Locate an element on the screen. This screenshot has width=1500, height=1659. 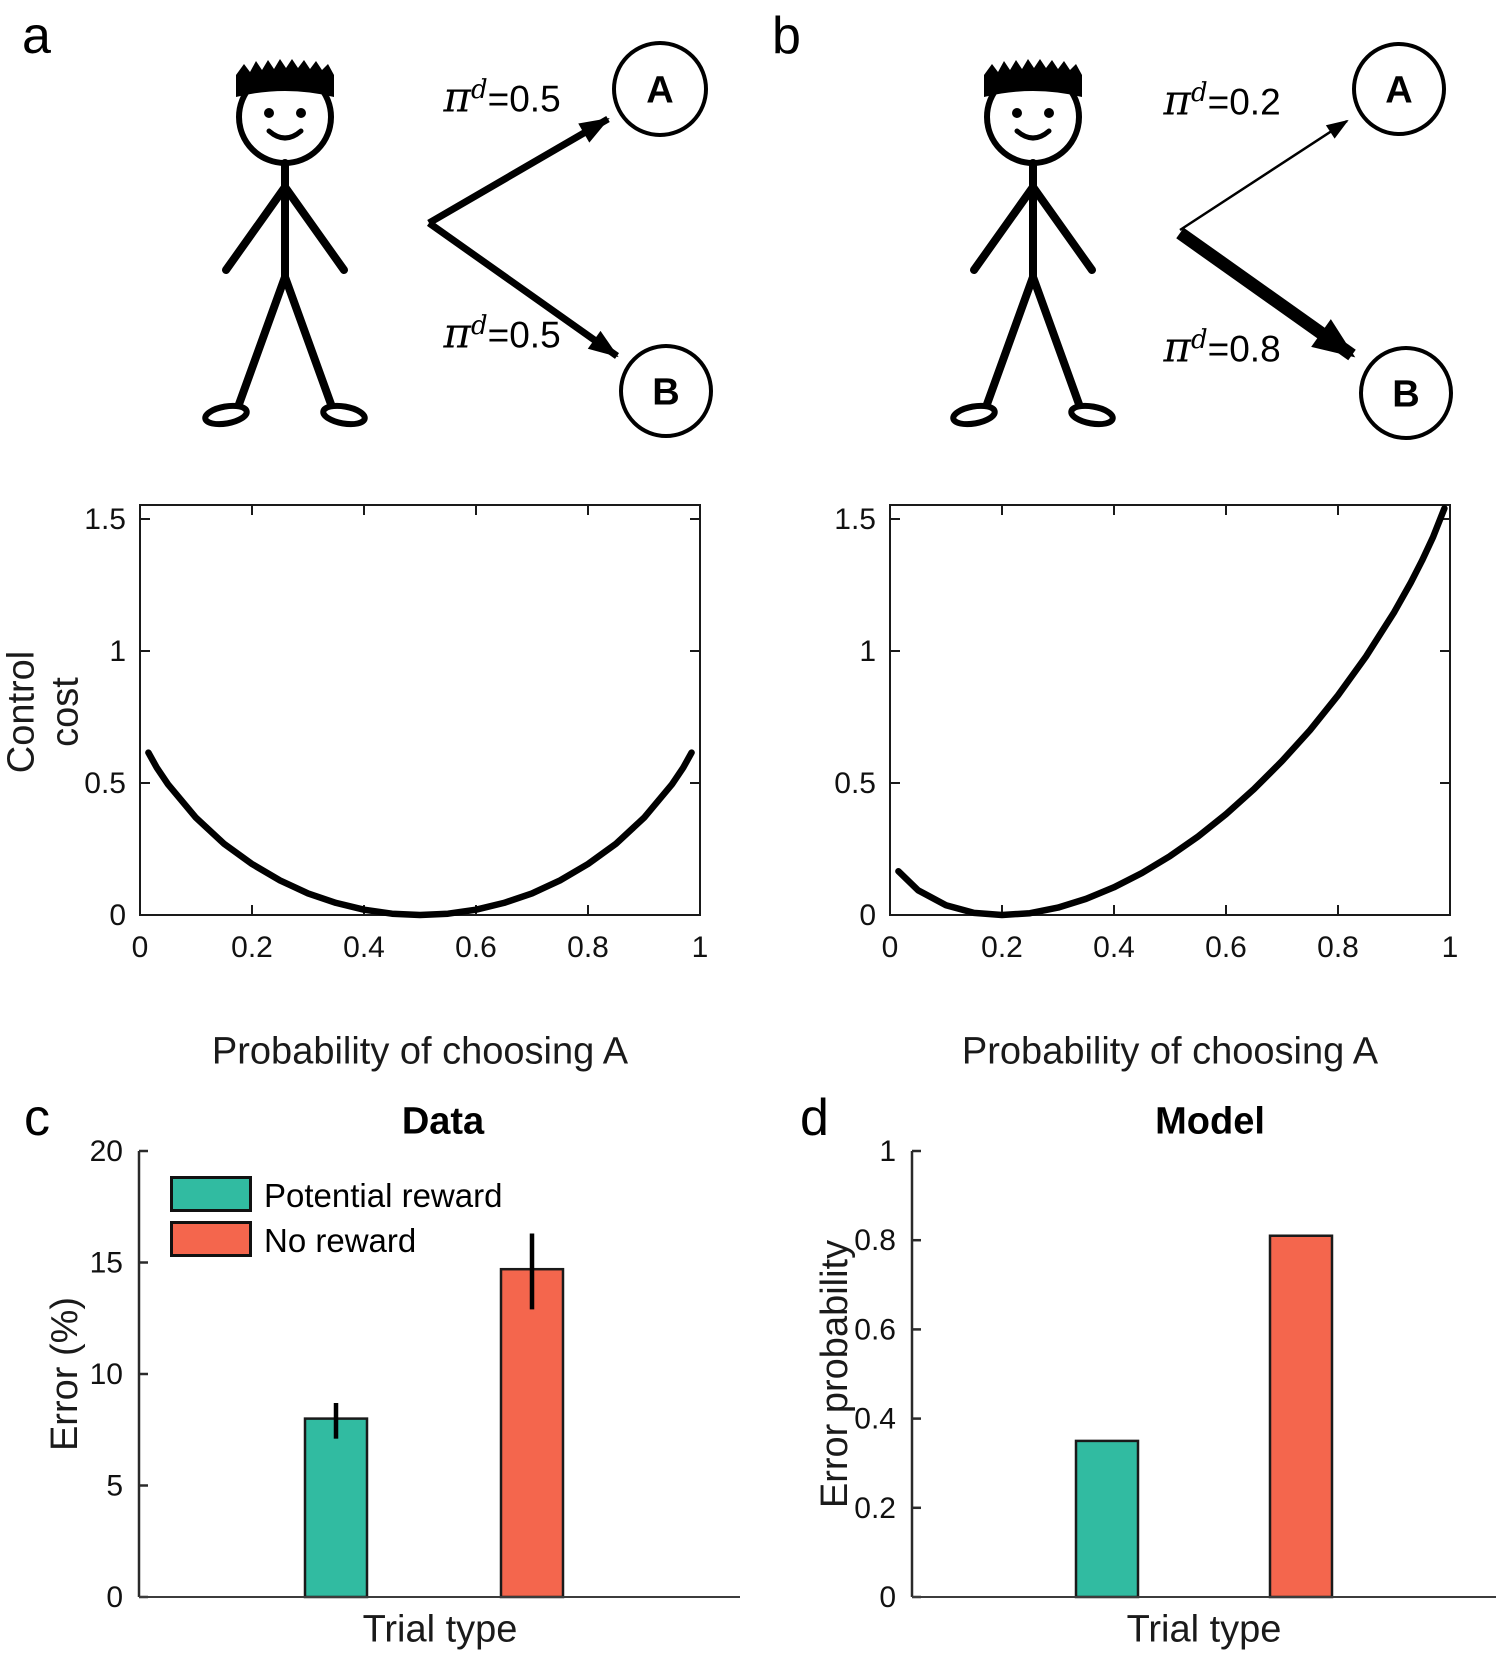
pi-value: =0.8 is located at coordinates (1244, 349).